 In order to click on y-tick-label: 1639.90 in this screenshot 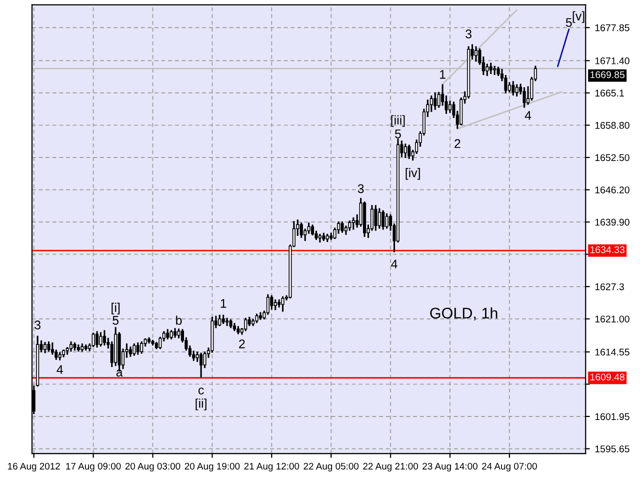, I will do `click(612, 222)`.